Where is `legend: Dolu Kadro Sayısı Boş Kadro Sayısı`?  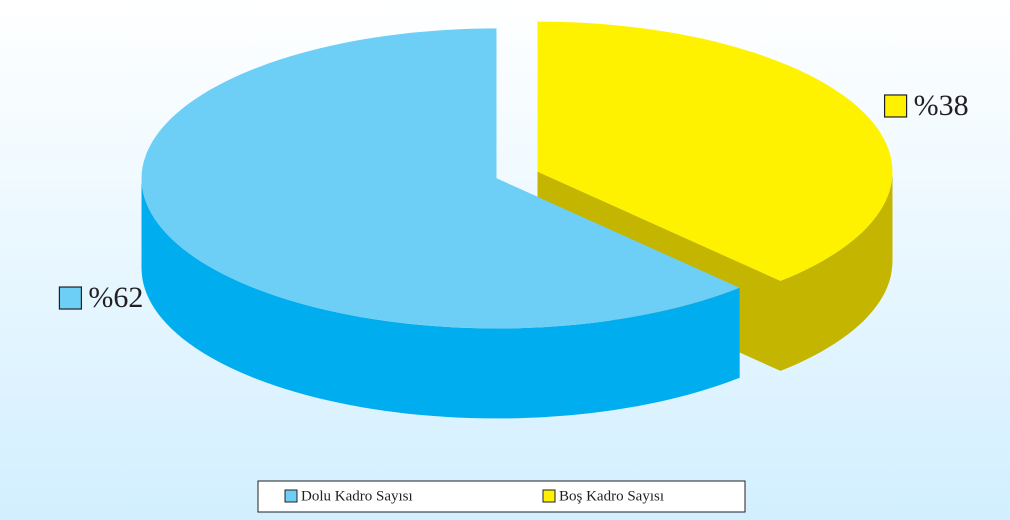 legend: Dolu Kadro Sayısı Boş Kadro Sayısı is located at coordinates (474, 496).